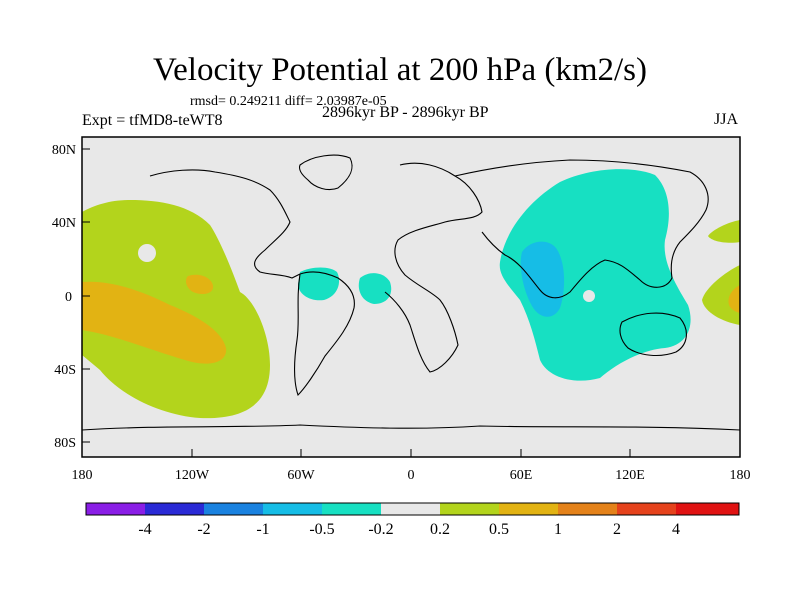 This screenshot has height=600, width=800. Describe the element at coordinates (521, 475) in the screenshot. I see `lon-label: 60E` at that location.